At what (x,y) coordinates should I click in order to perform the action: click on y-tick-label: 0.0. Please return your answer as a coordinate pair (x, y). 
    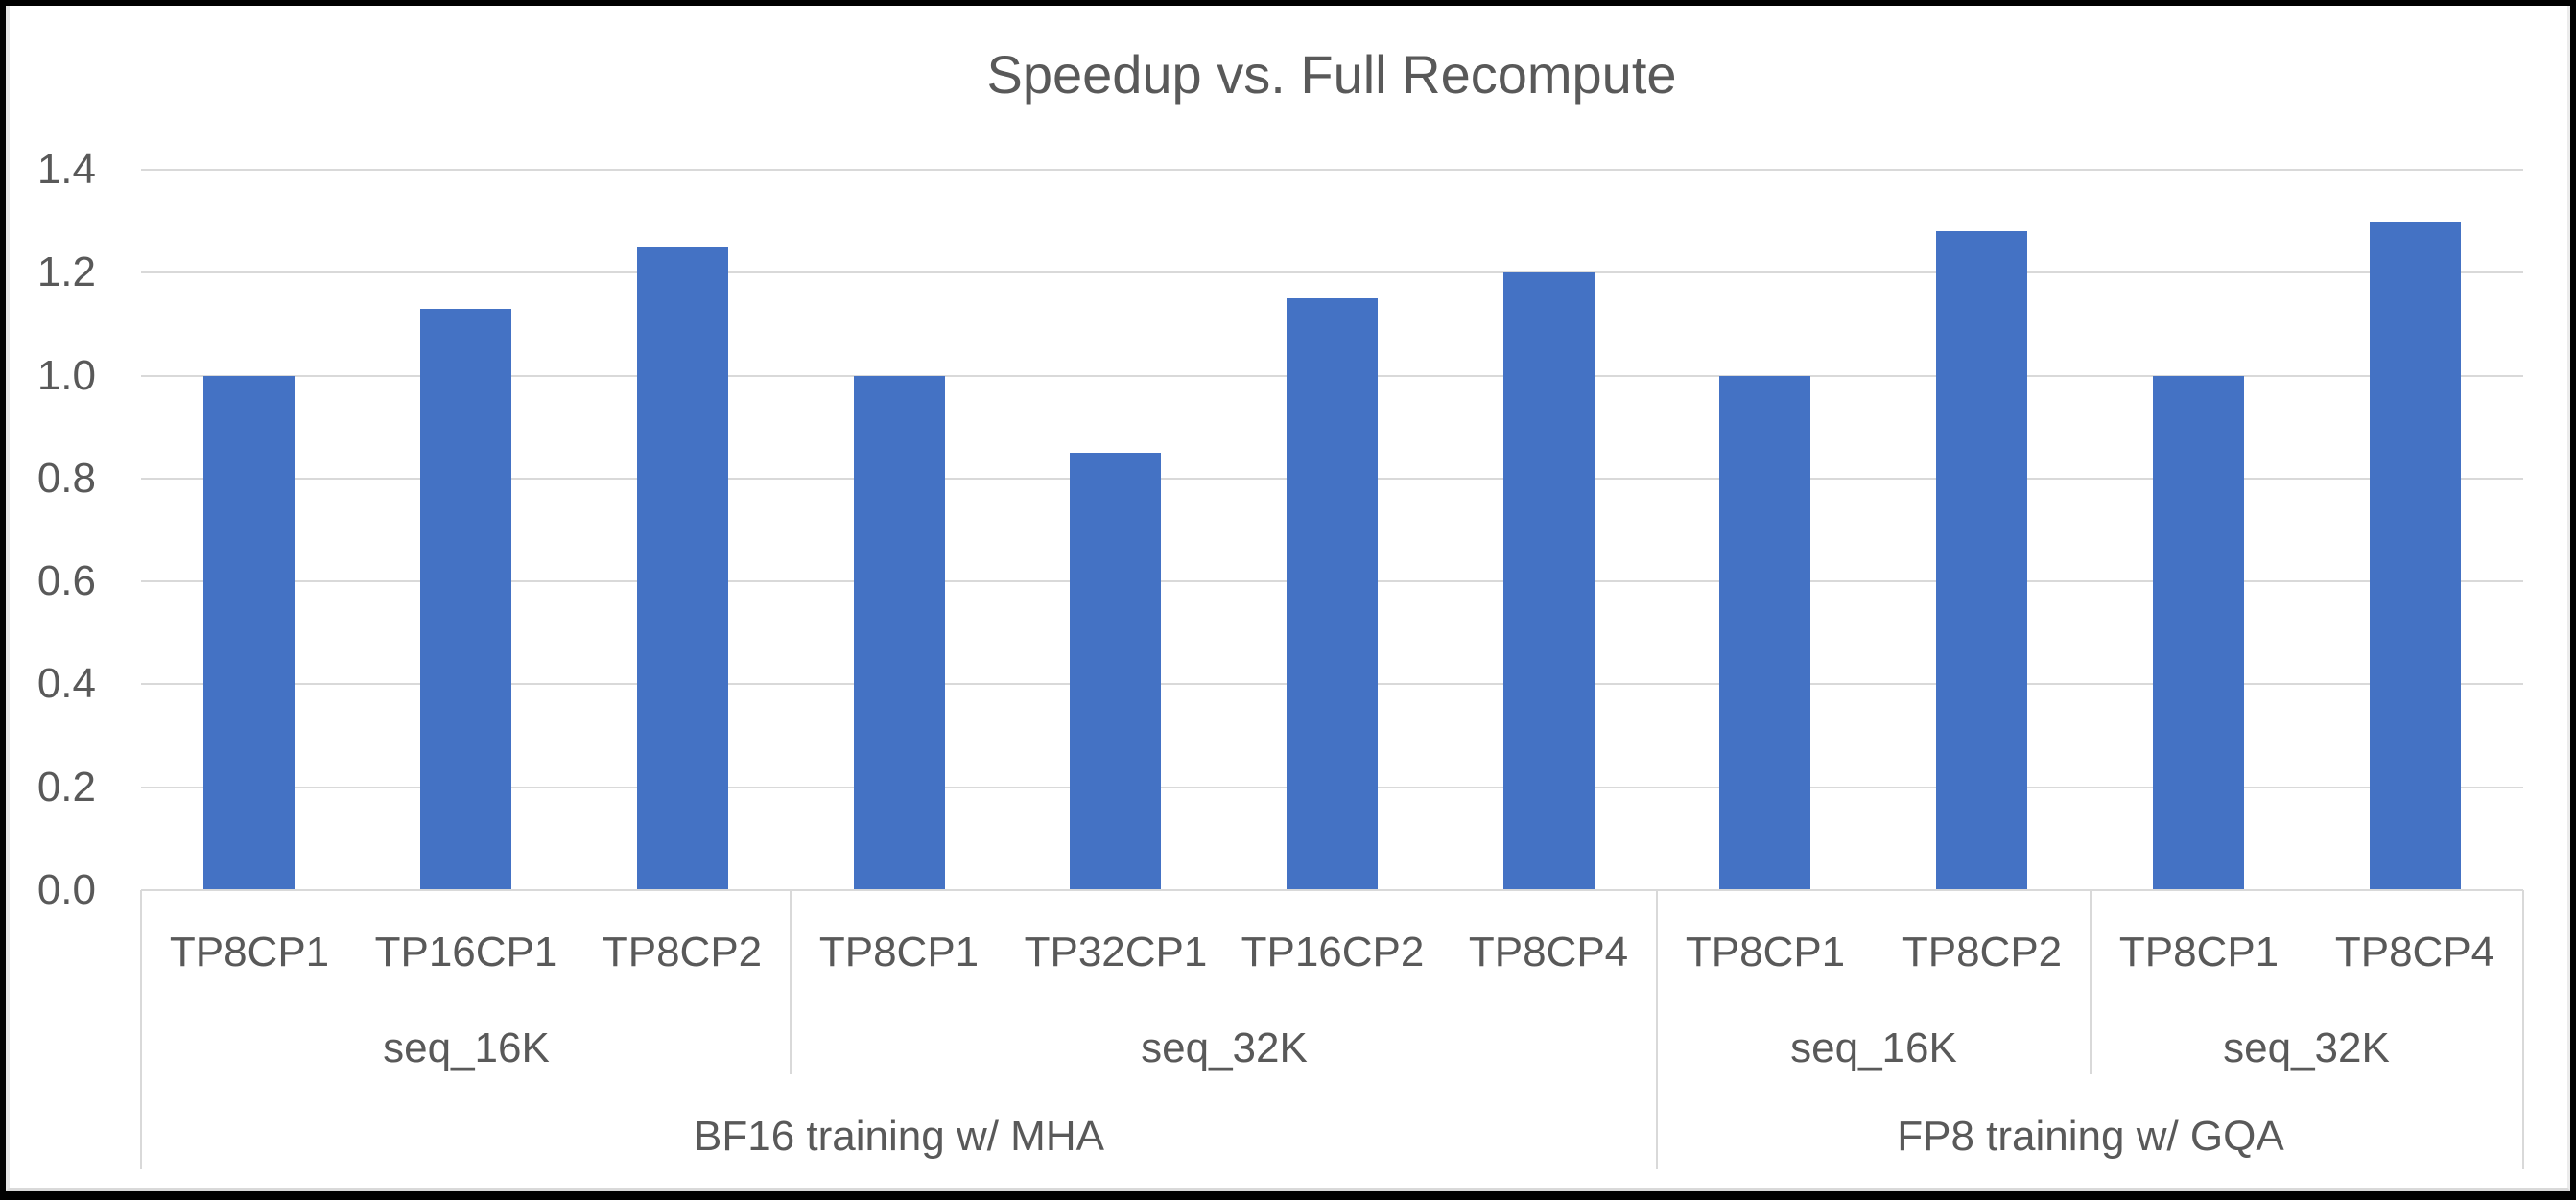
    Looking at the image, I should click on (66, 890).